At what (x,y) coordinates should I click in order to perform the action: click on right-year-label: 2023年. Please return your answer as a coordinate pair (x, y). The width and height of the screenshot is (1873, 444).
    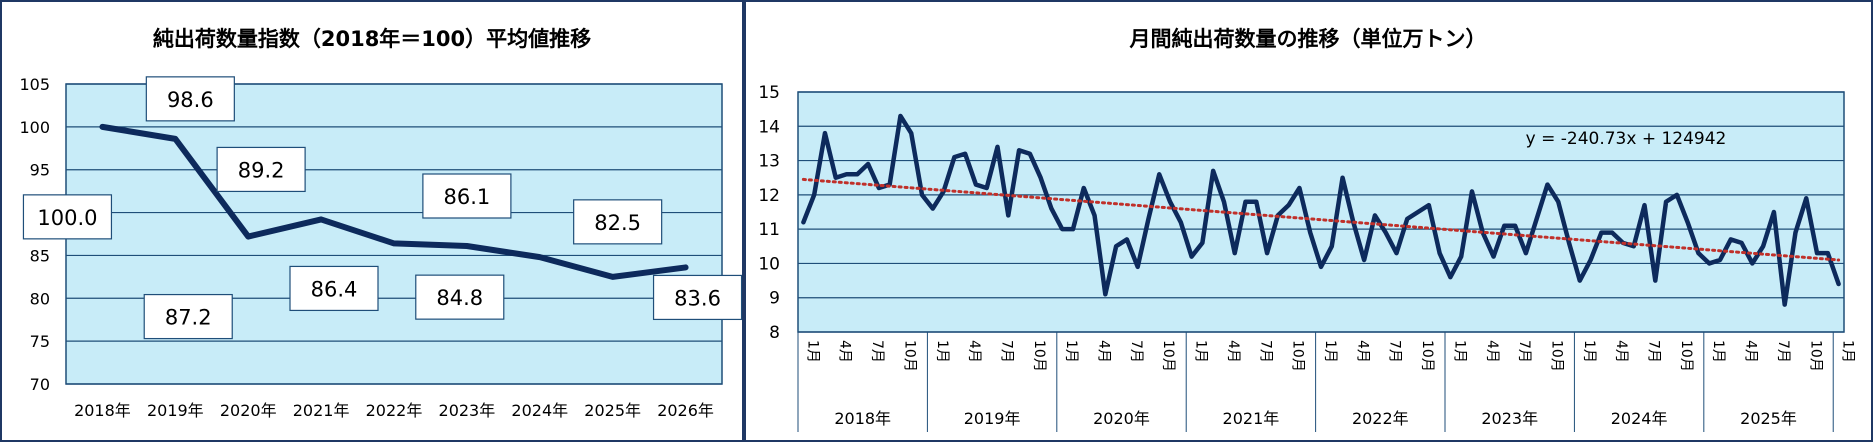
    Looking at the image, I should click on (1509, 418).